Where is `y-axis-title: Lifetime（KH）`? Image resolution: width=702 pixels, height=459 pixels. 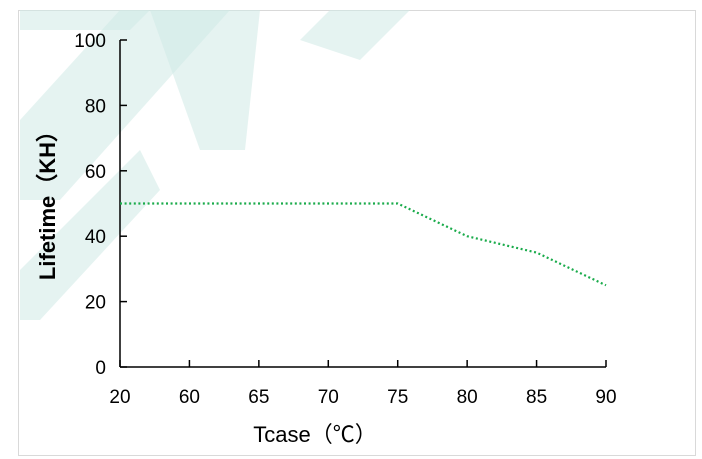 y-axis-title: Lifetime（KH） is located at coordinates (47, 200).